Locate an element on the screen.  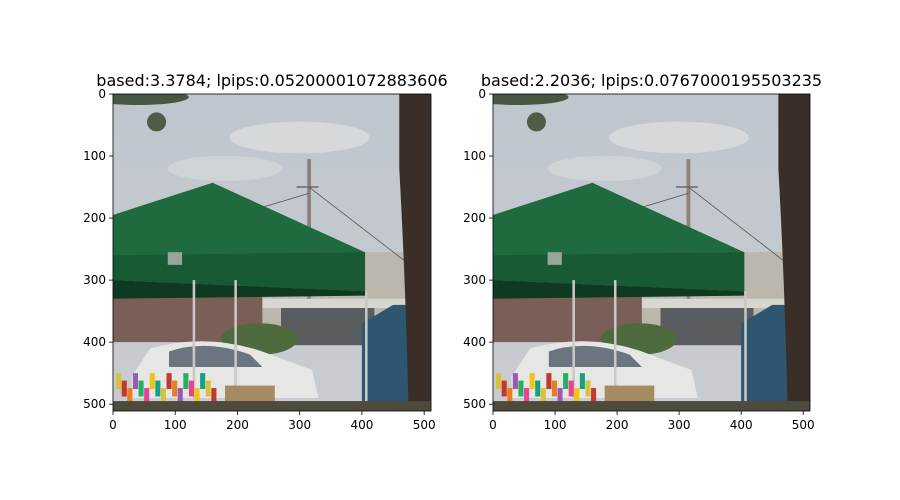
subplot-title: based:3.3784; lpips:0.05200001072883606 is located at coordinates (271, 80).